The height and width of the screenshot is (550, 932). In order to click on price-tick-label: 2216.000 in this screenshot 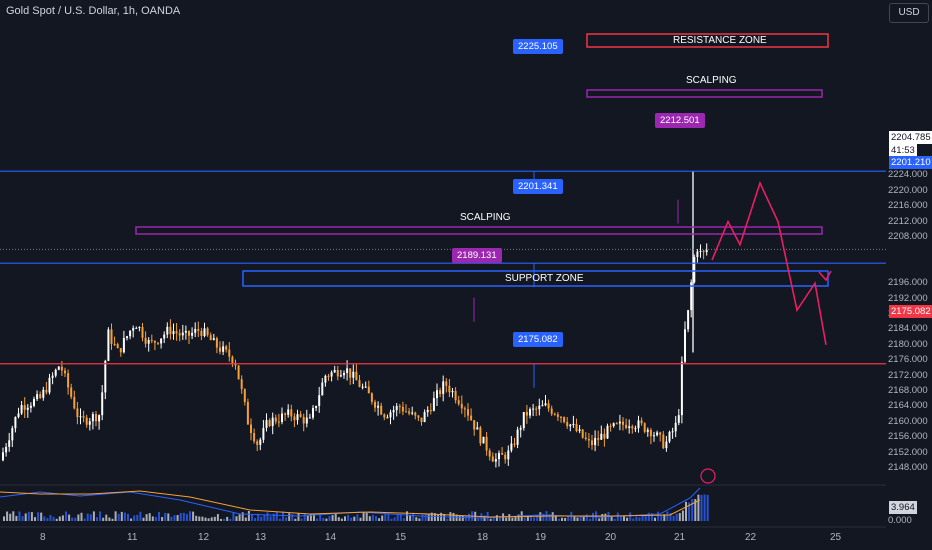, I will do `click(908, 206)`.